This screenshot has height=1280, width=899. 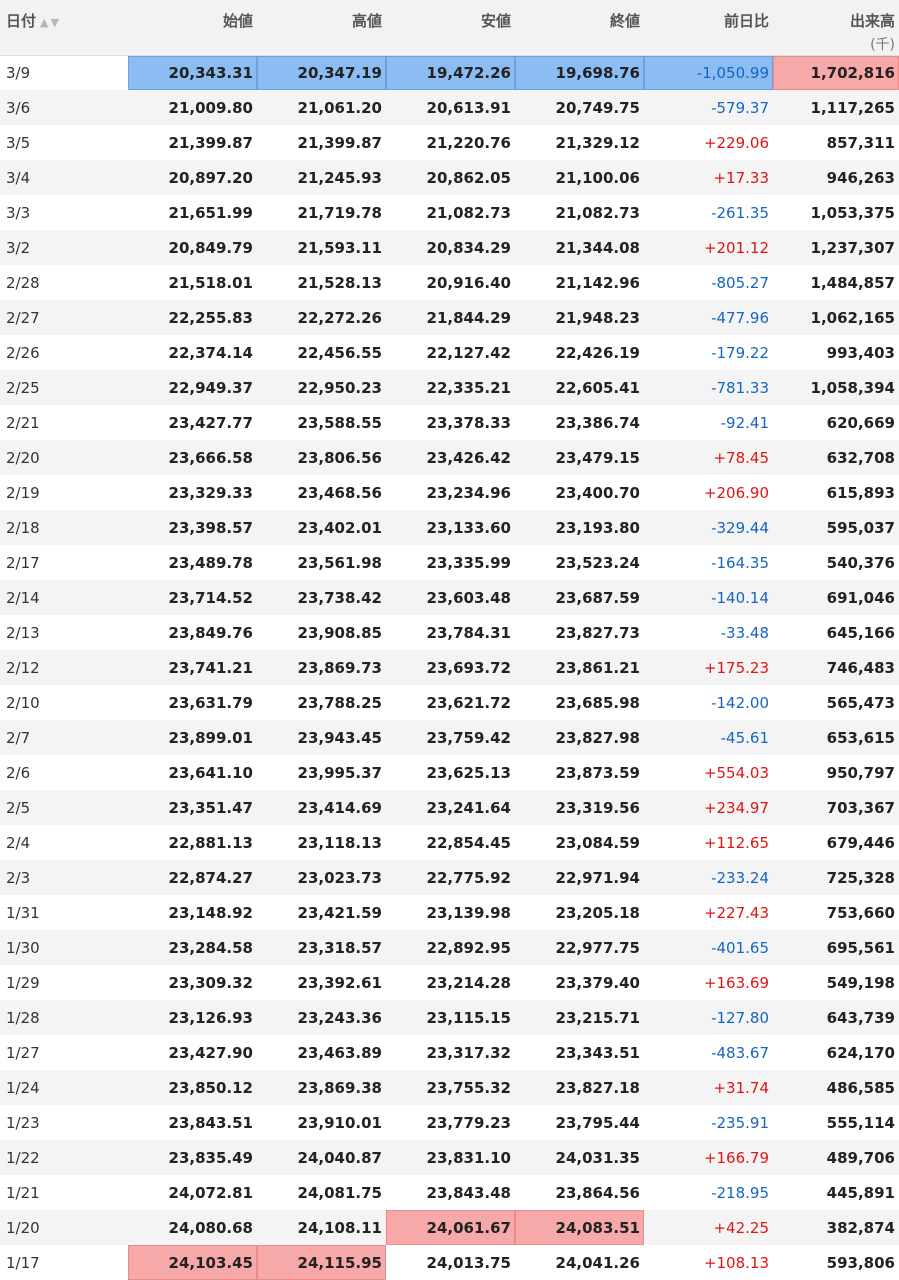 I want to click on volume-cell: 382,874, so click(x=836, y=1227).